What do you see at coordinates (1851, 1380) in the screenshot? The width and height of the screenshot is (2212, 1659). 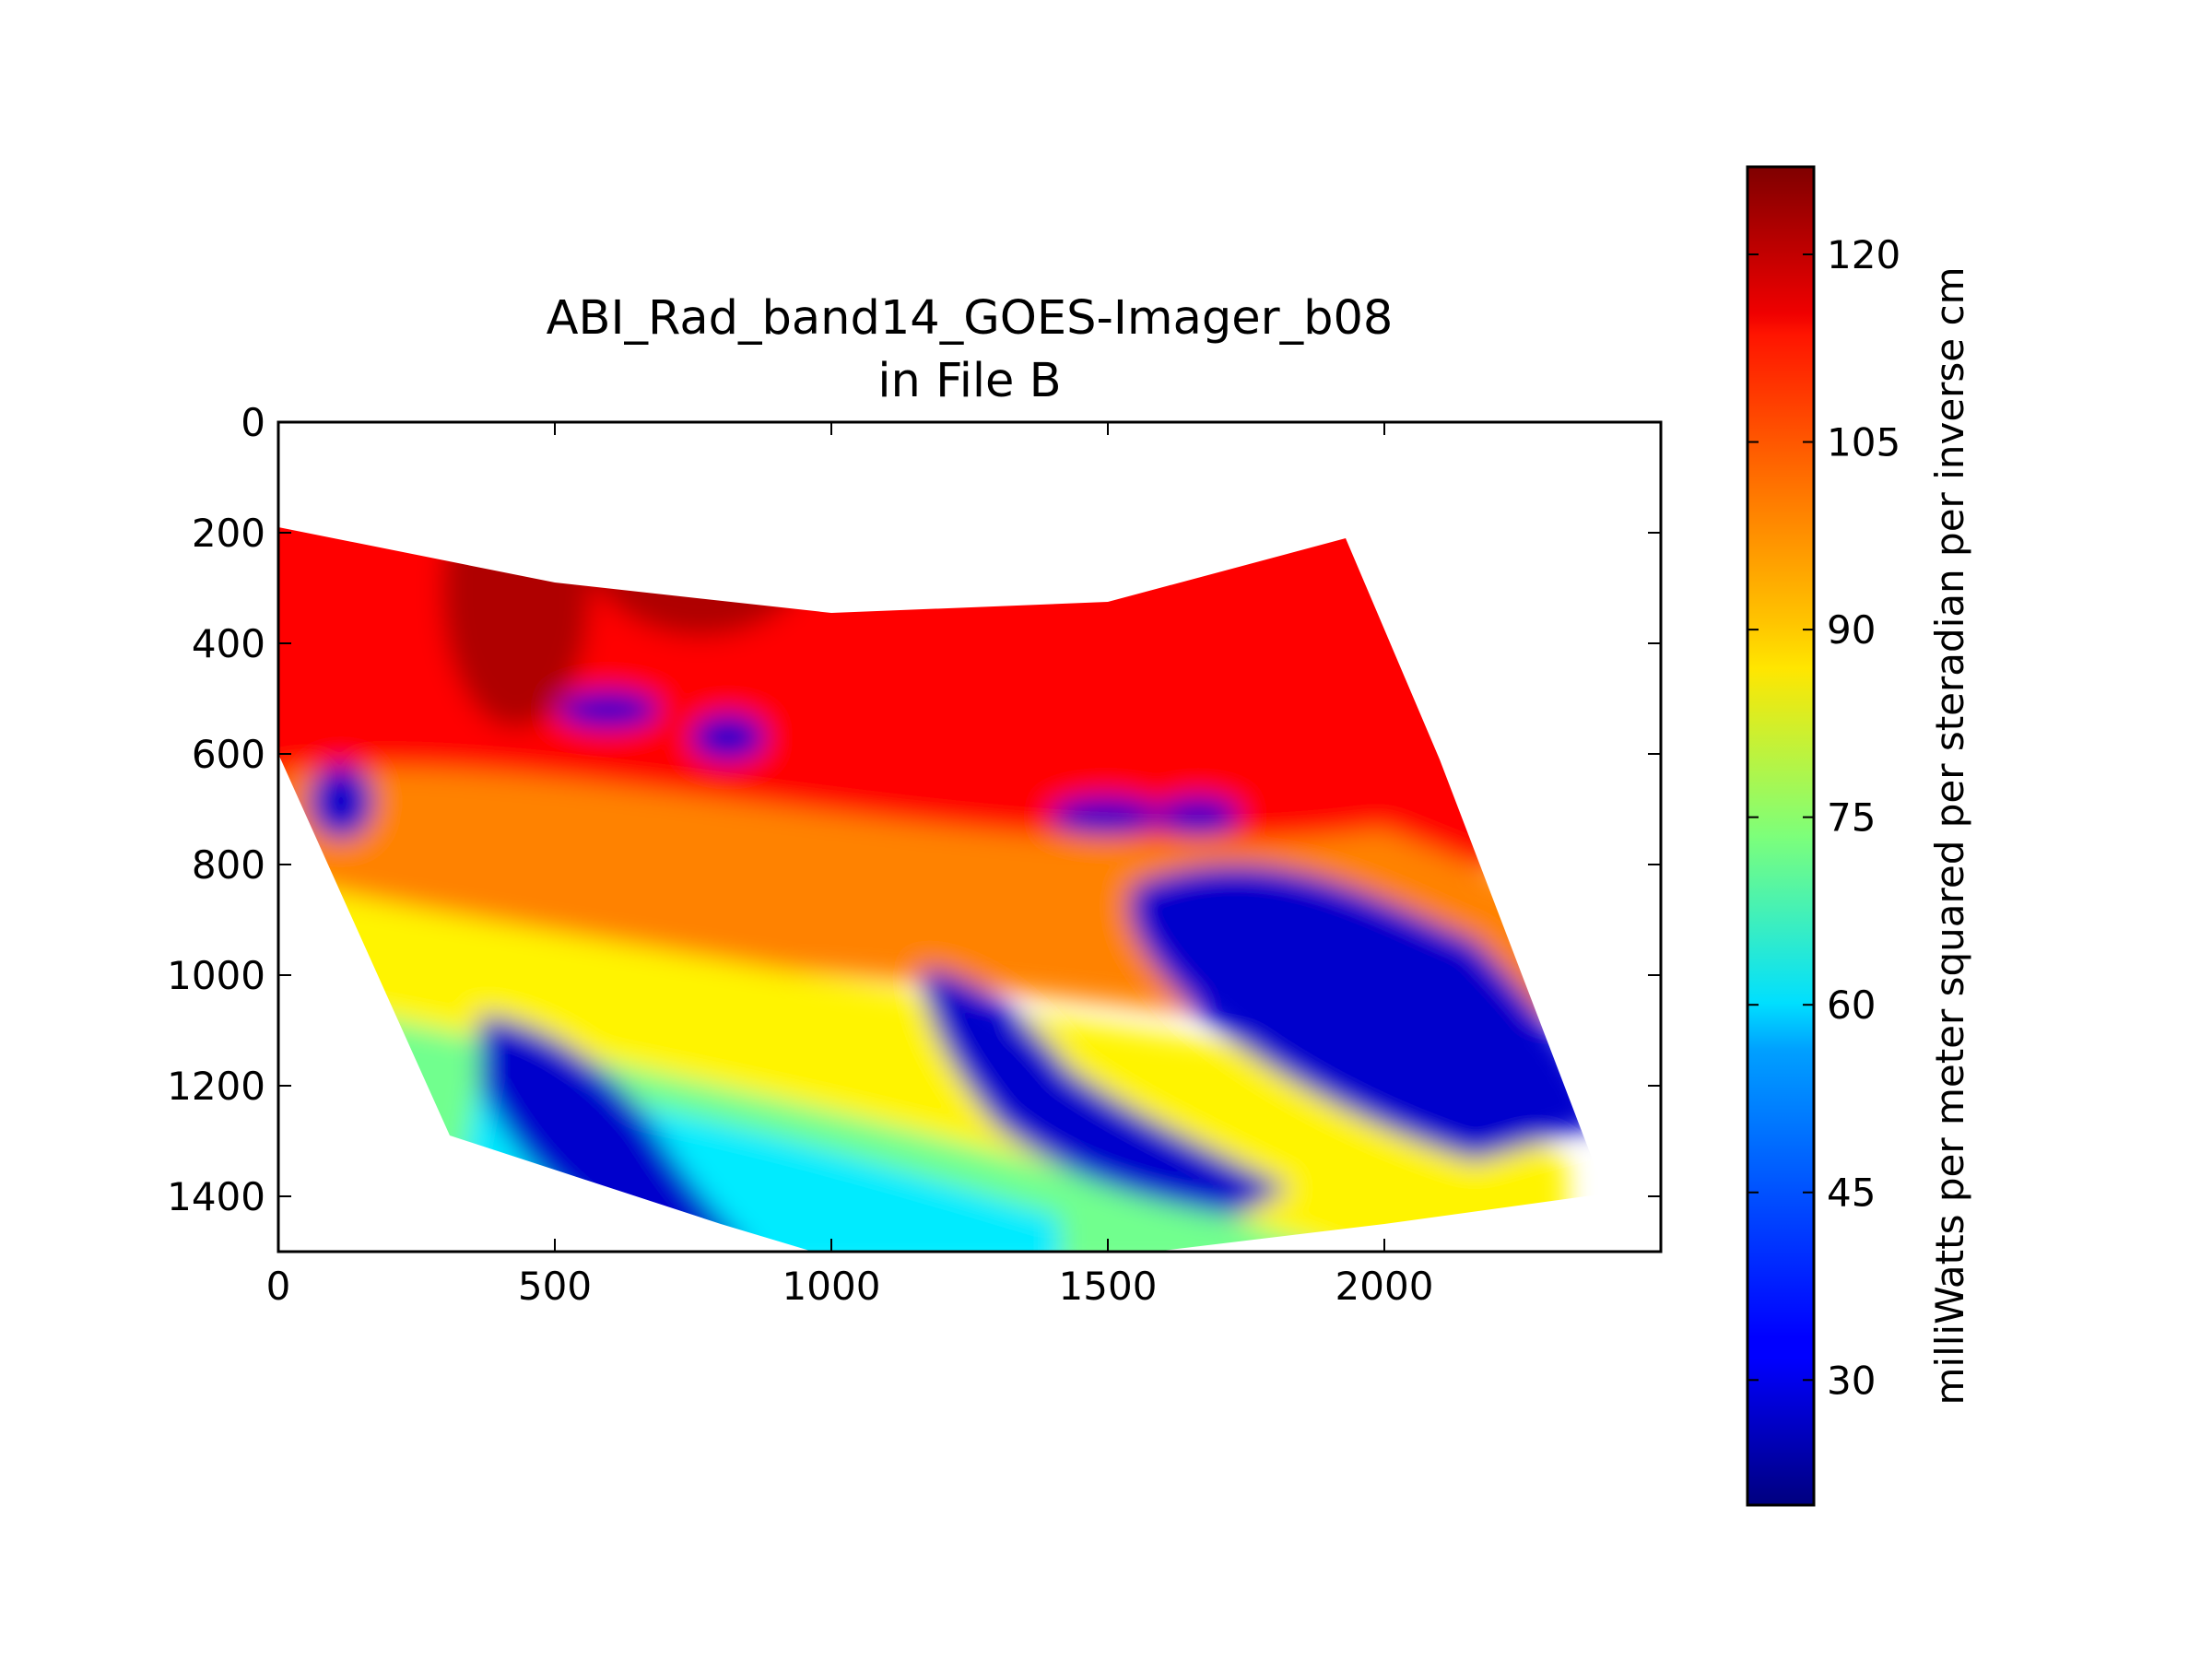 I see `cb-tick-label-0: 30` at bounding box center [1851, 1380].